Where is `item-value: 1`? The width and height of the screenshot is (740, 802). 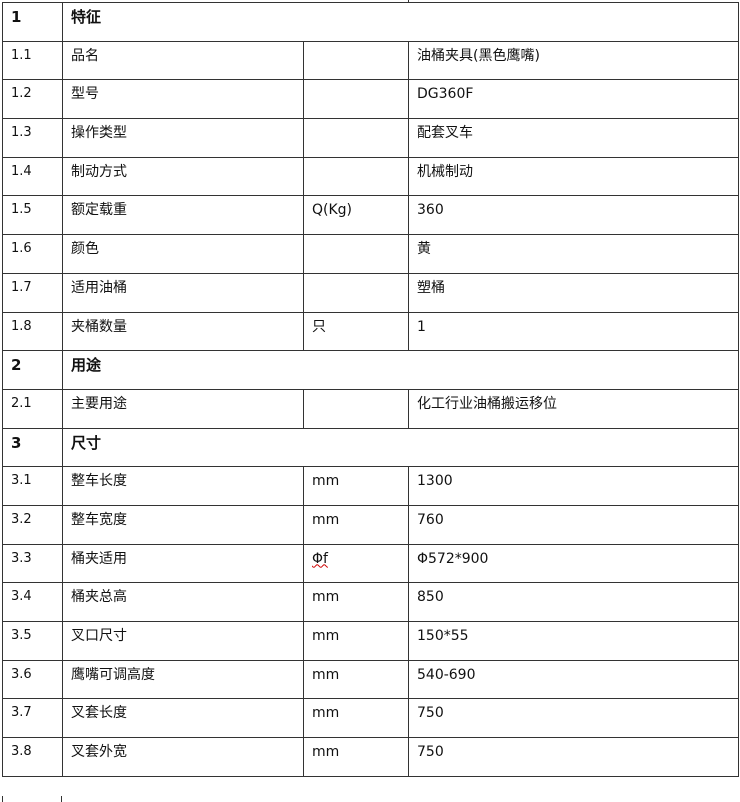
item-value: 1 is located at coordinates (573, 331).